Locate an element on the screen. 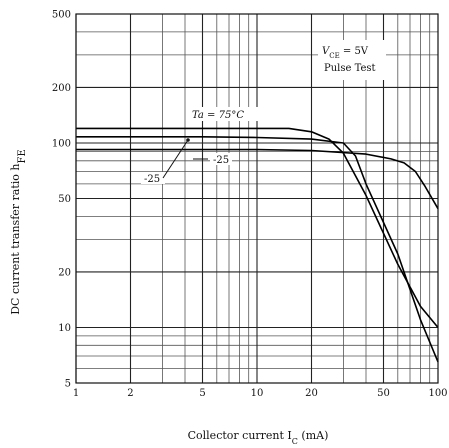 The width and height of the screenshot is (449, 448). leader-25-dot is located at coordinates (188, 140).